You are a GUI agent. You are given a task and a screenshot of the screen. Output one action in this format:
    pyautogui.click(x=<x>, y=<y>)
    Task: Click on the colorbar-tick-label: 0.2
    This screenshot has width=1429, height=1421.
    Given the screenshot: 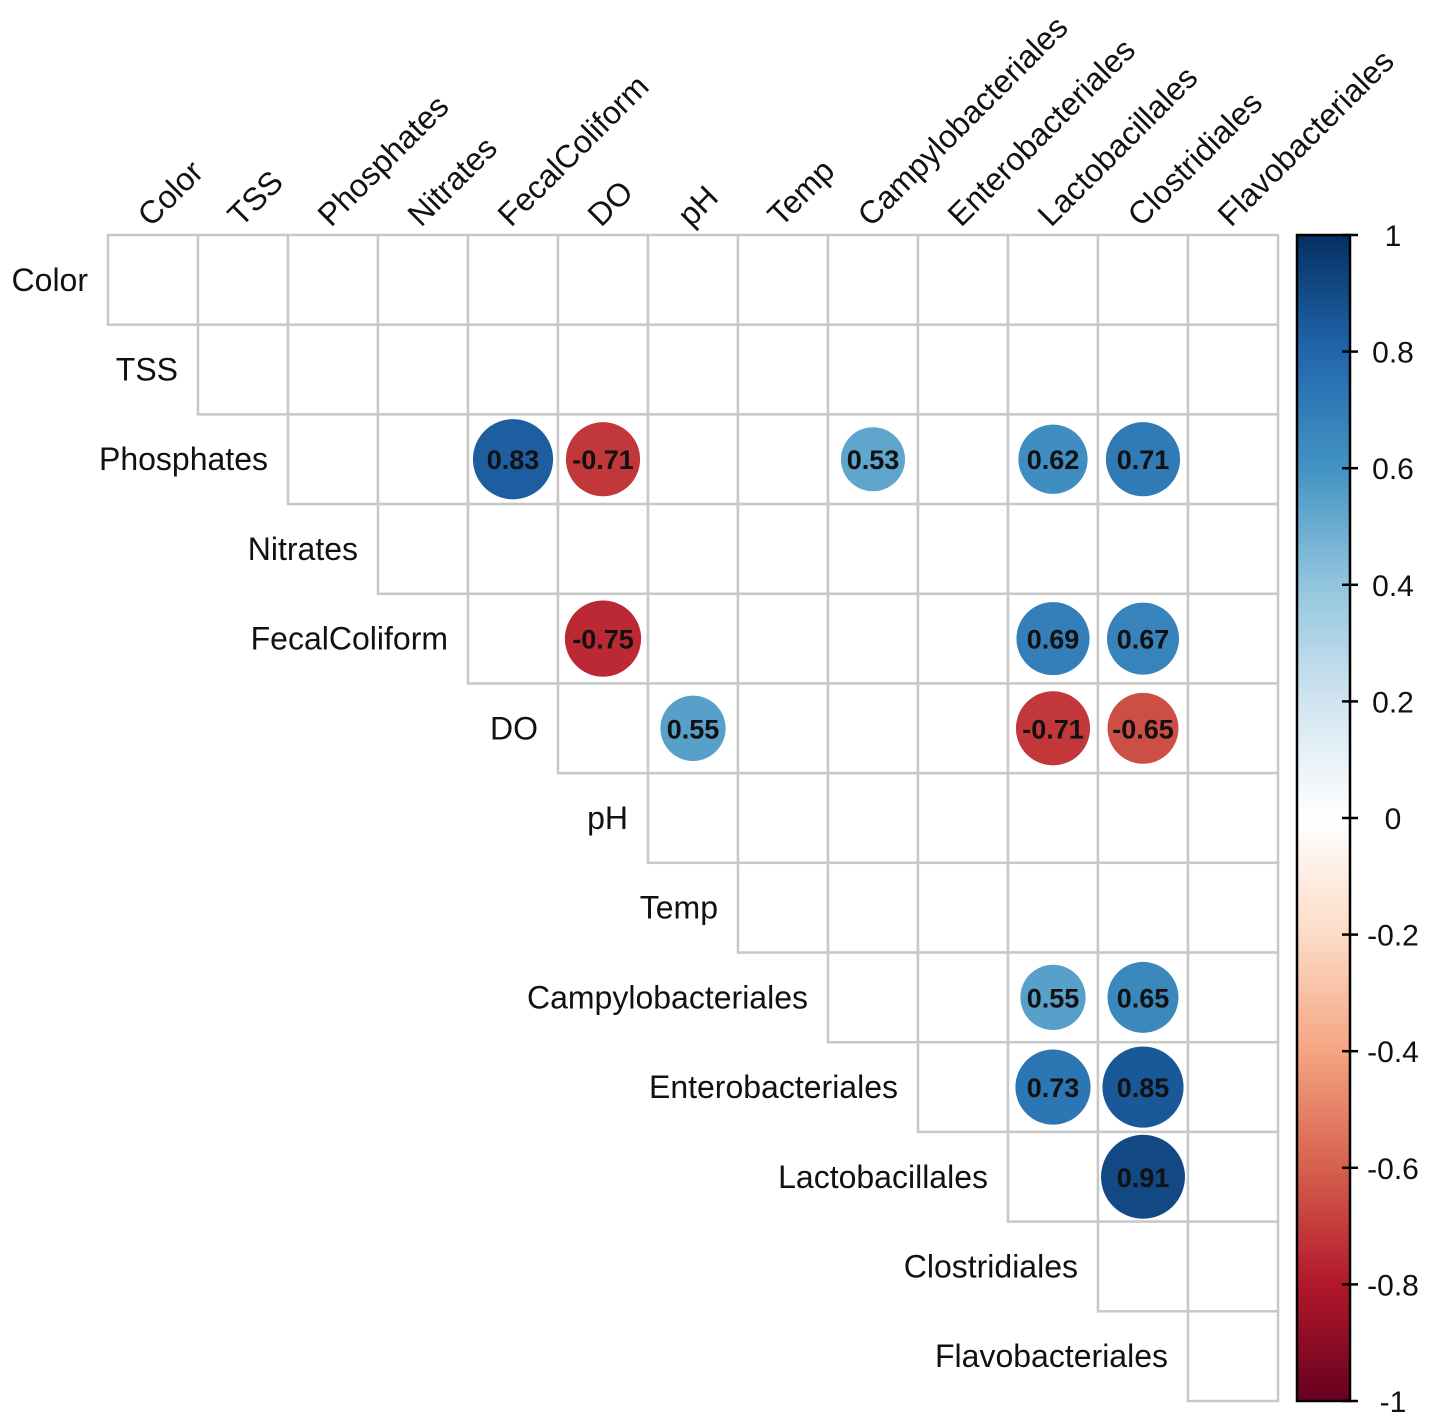 What is the action you would take?
    pyautogui.click(x=1393, y=702)
    